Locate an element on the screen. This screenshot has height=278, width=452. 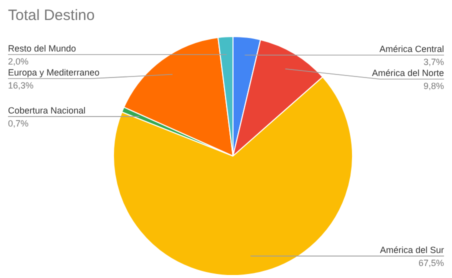
slice-label: América del Sur is located at coordinates (412, 250).